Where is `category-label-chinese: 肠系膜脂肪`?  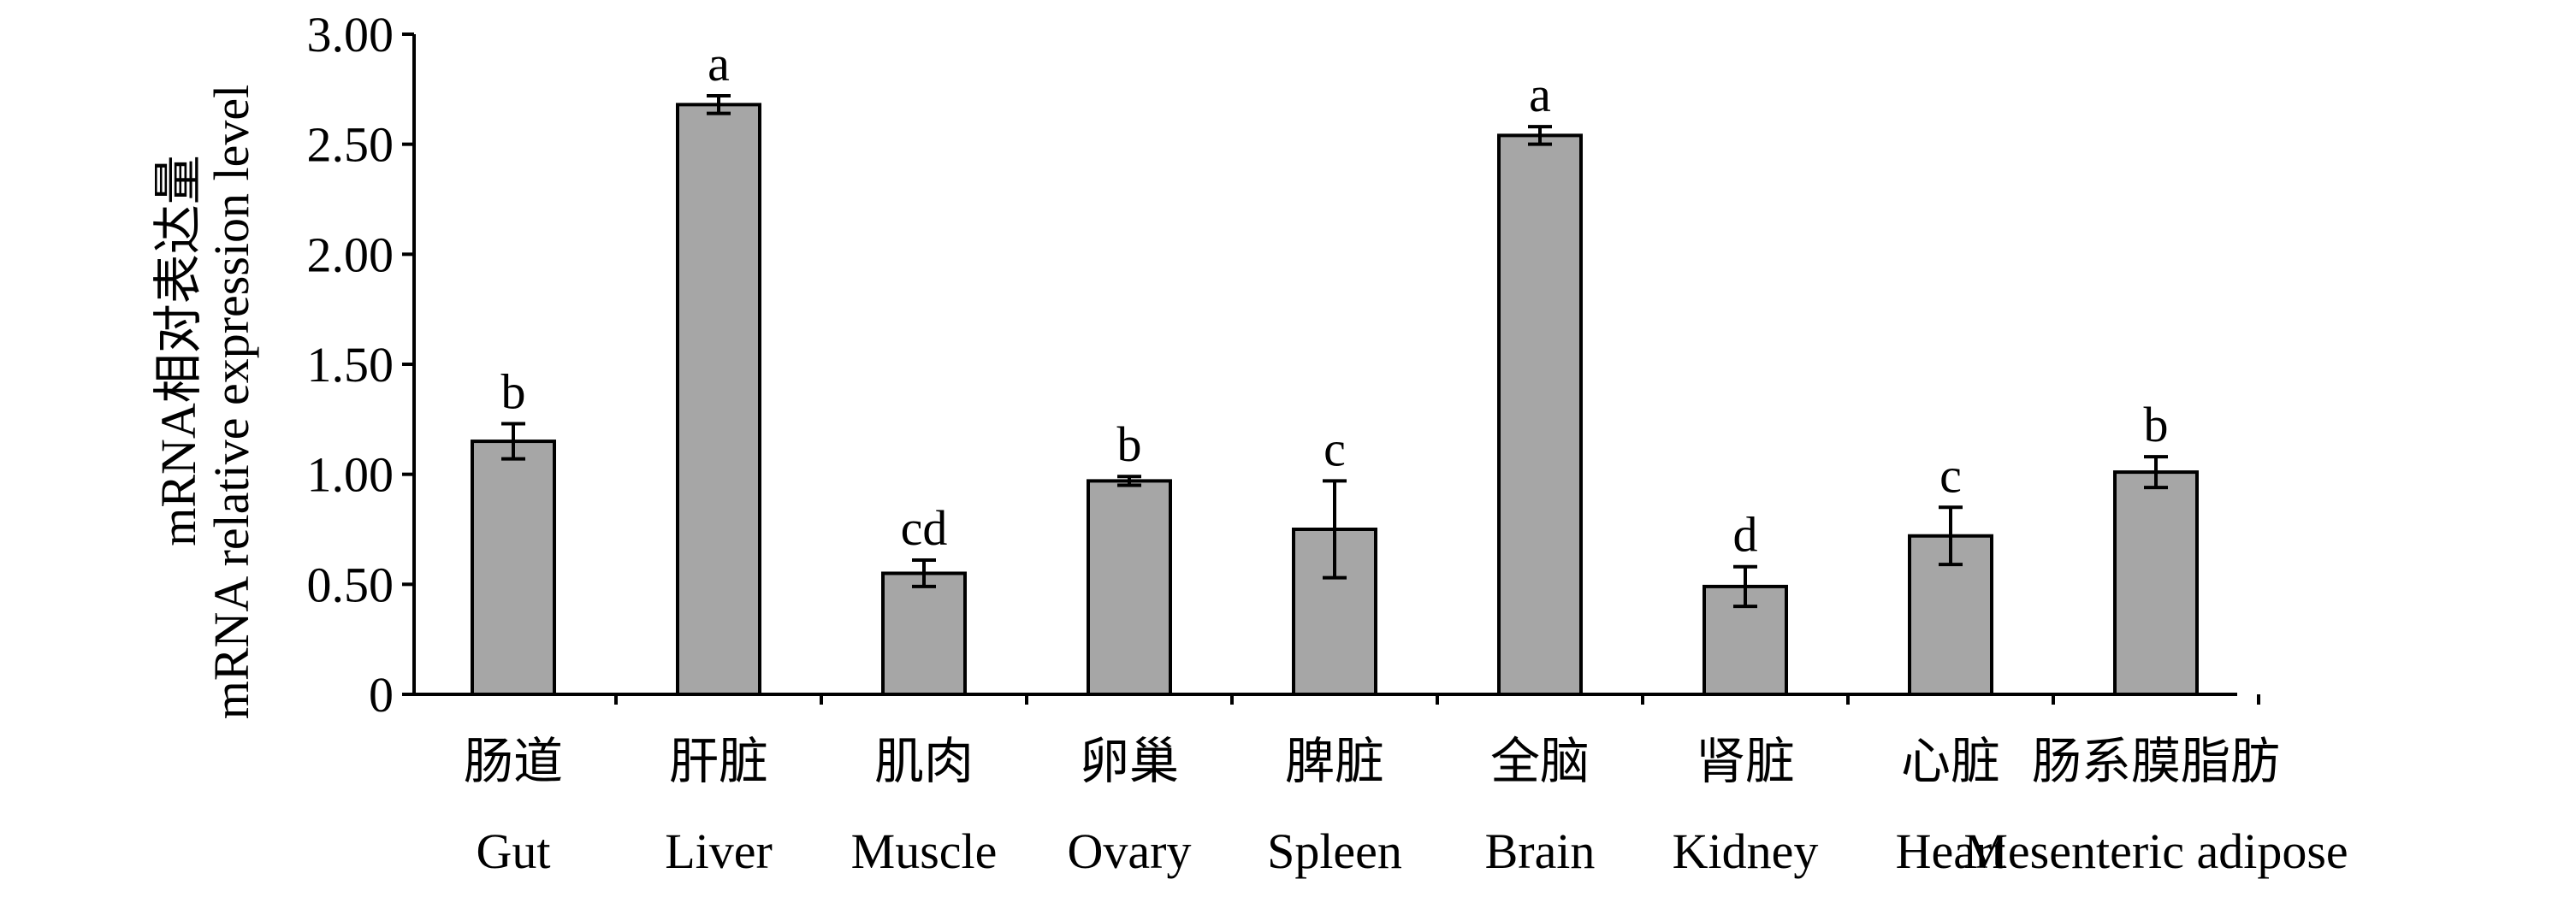
category-label-chinese: 肠系膜脂肪 is located at coordinates (2156, 761).